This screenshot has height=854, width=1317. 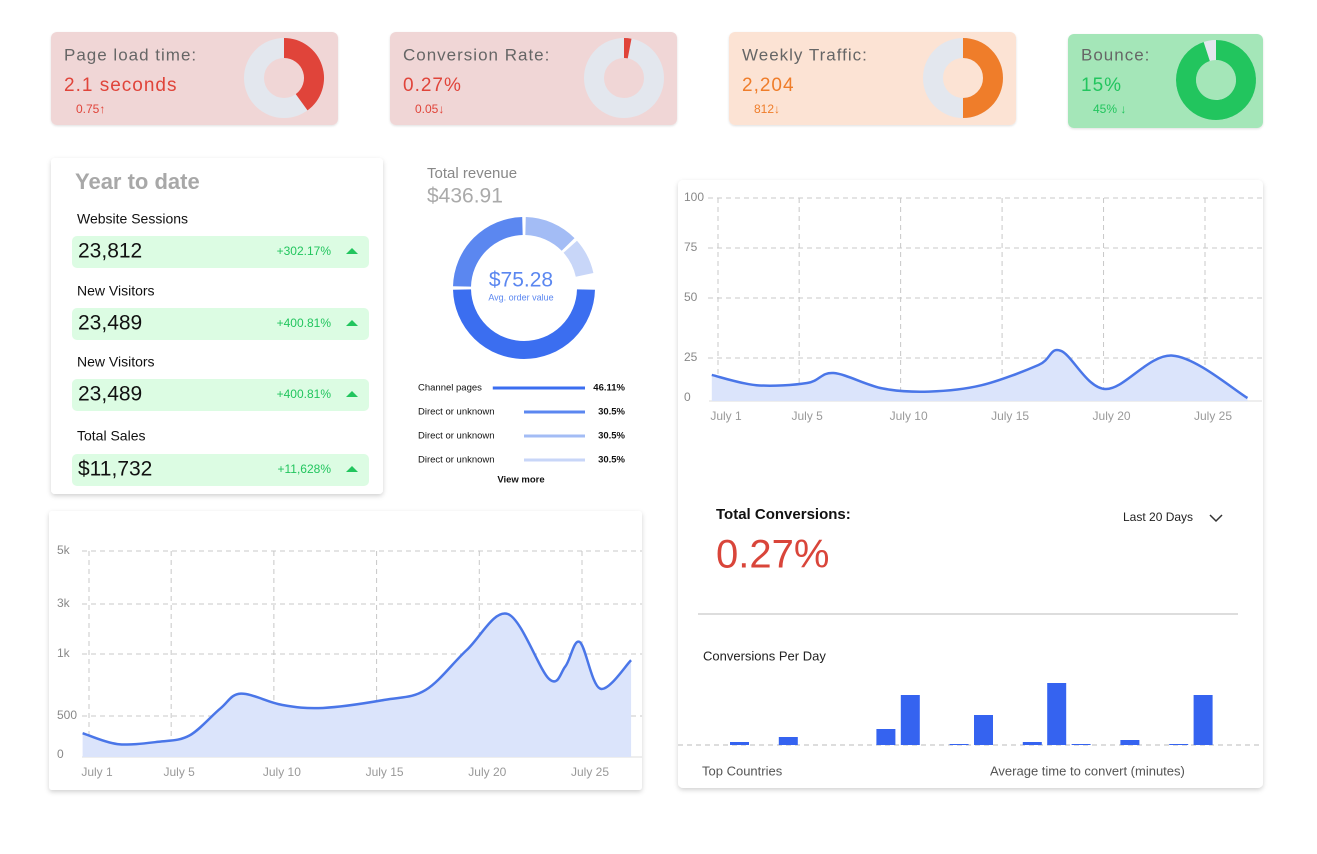 I want to click on dropdown-chevron, so click(x=1216, y=518).